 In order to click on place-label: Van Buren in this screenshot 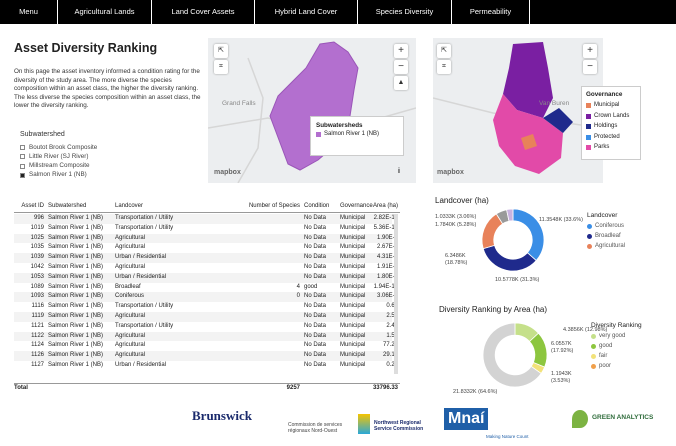, I will do `click(554, 103)`.